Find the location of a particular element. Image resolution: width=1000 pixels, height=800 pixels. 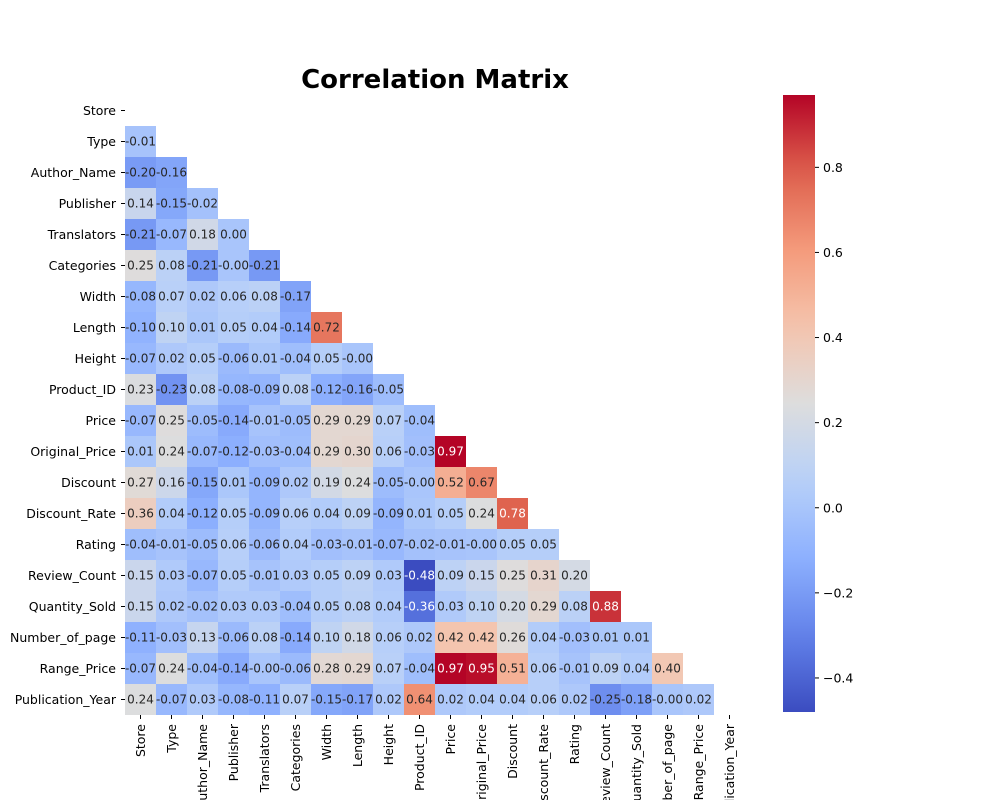

y-tick-label: Product_ID is located at coordinates (82, 389).